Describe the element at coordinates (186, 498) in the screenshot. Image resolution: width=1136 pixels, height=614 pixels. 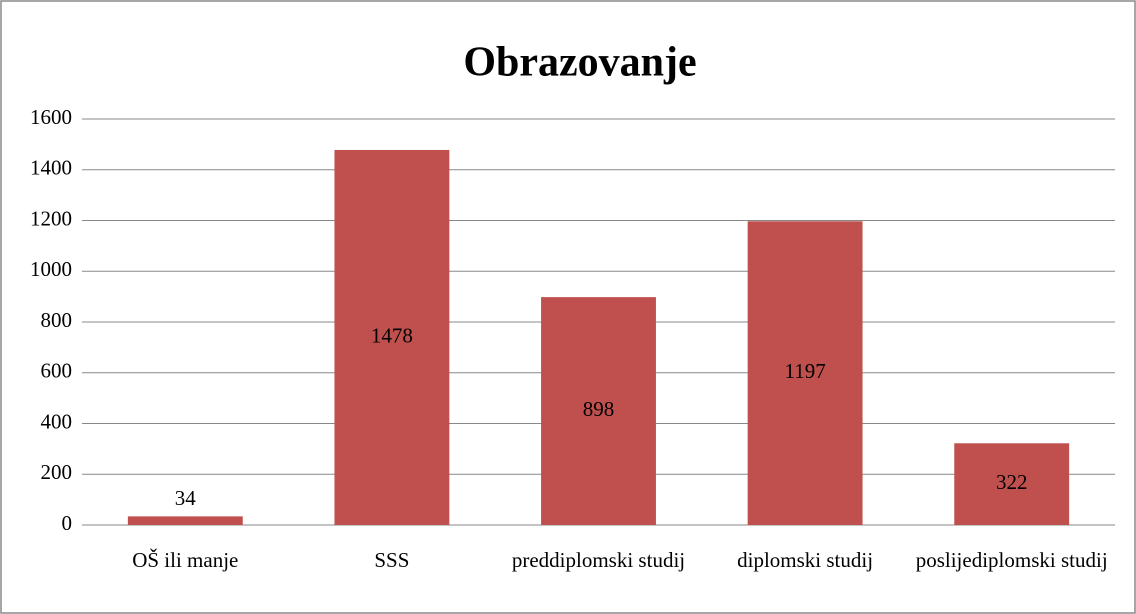
I see `data-label: 34` at that location.